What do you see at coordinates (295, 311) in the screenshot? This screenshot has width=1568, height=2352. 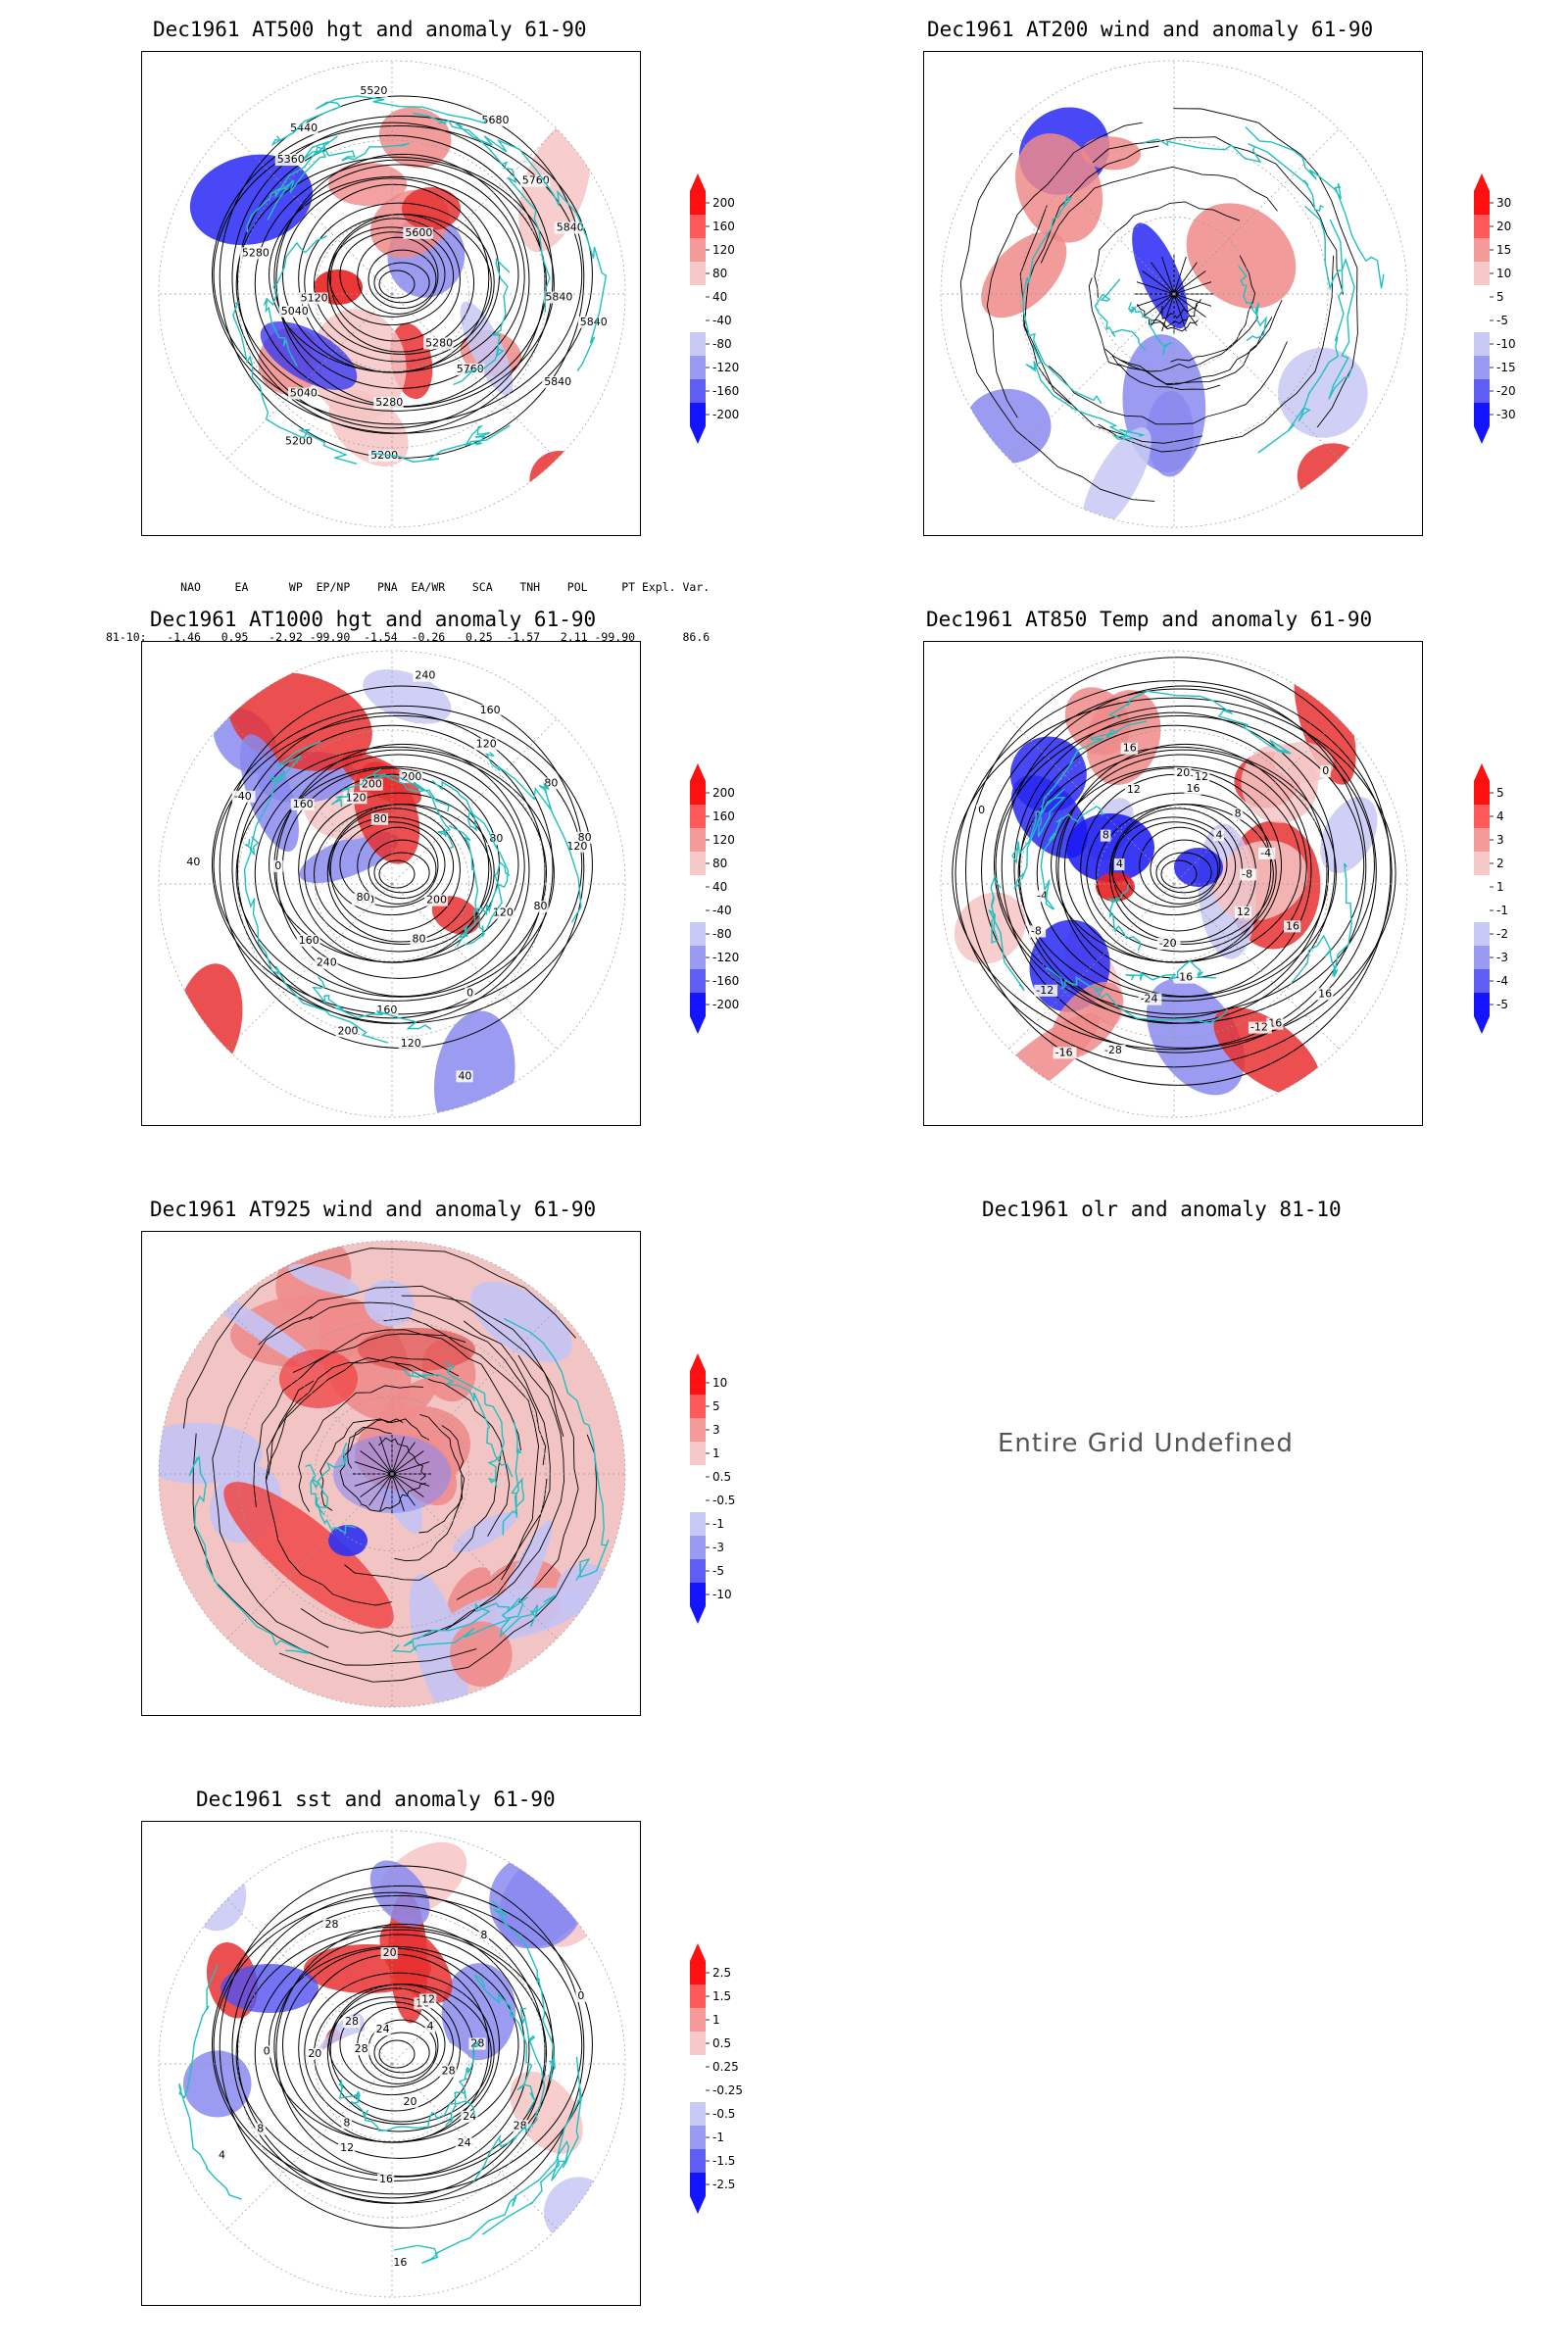 I see `contour-label: 5040` at bounding box center [295, 311].